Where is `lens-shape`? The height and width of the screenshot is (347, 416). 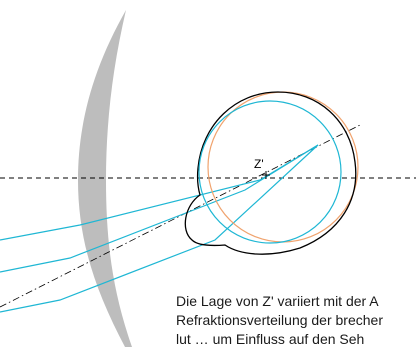 lens-shape is located at coordinates (105, 178).